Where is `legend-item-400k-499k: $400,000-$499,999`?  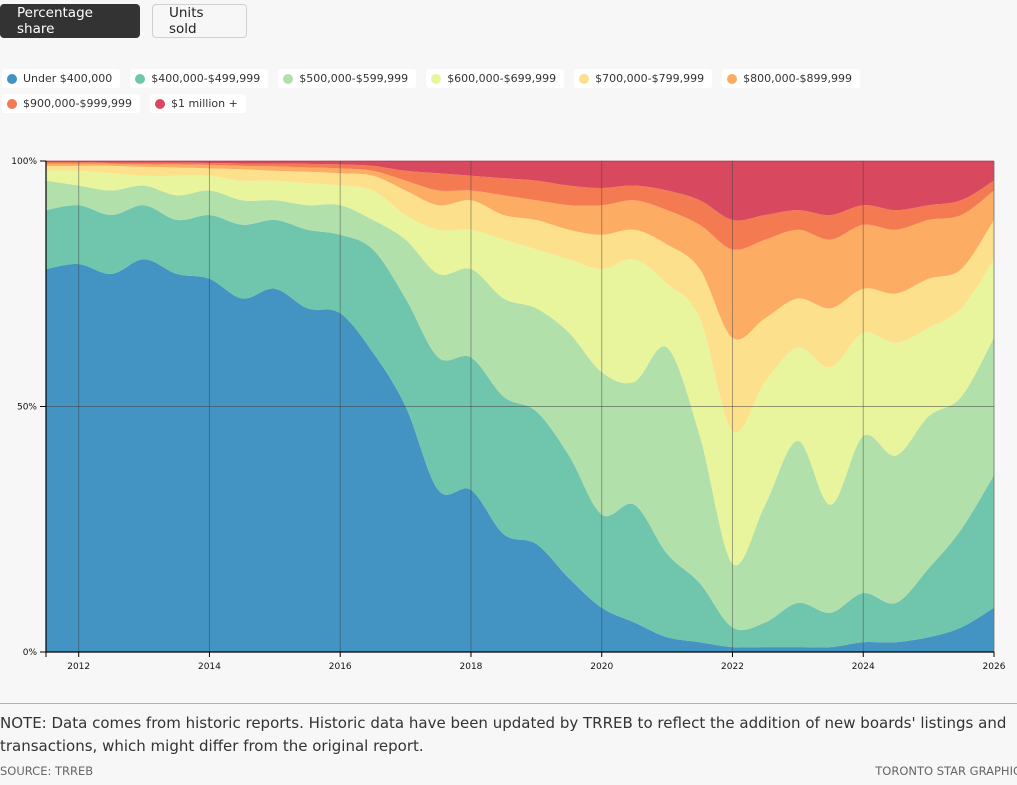
legend-item-400k-499k: $400,000-$499,999 is located at coordinates (199, 78).